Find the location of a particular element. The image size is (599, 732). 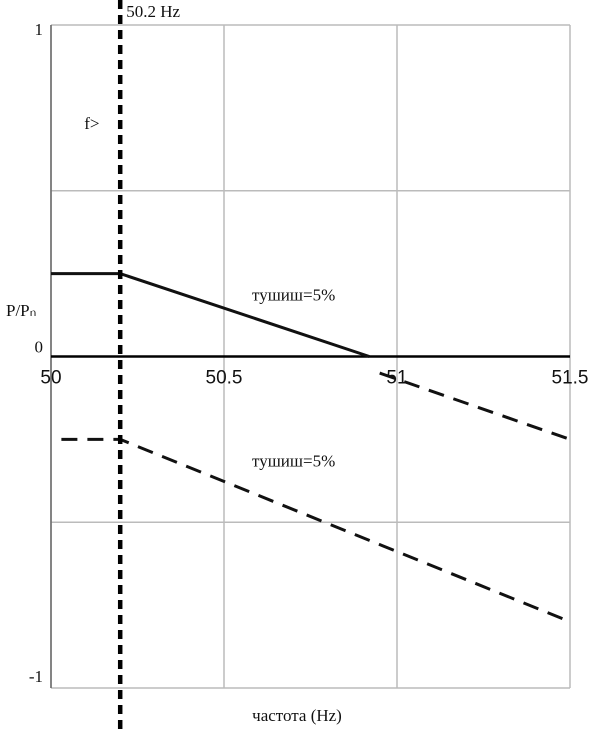

x-tick-label: 51 is located at coordinates (396, 378).